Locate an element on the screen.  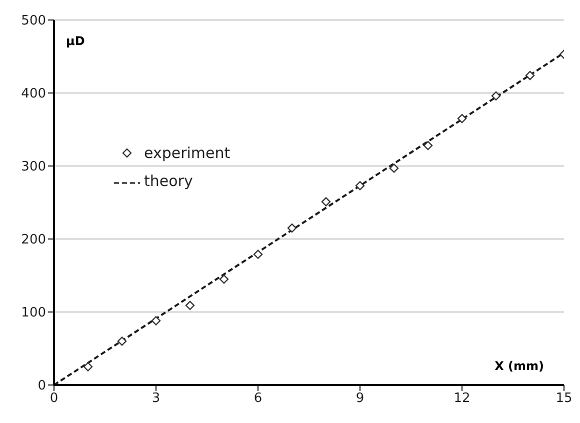
y-axis-title: μD is located at coordinates (75, 41).